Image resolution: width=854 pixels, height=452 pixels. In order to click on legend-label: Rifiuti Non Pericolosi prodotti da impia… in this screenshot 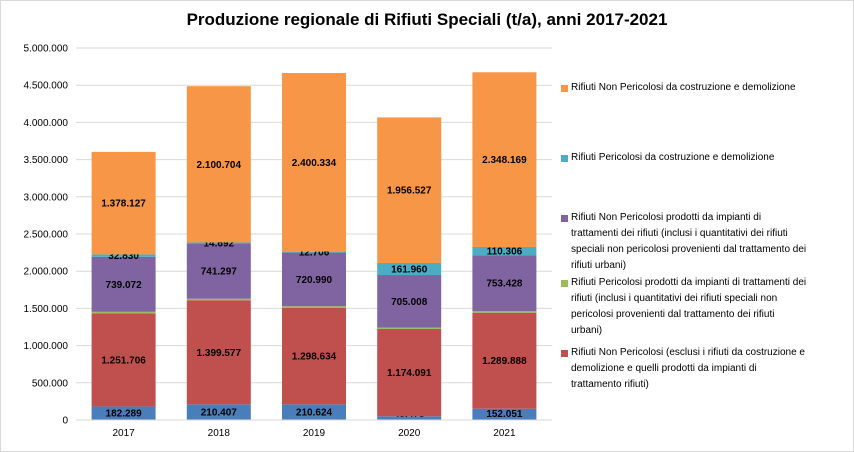, I will do `click(689, 241)`.